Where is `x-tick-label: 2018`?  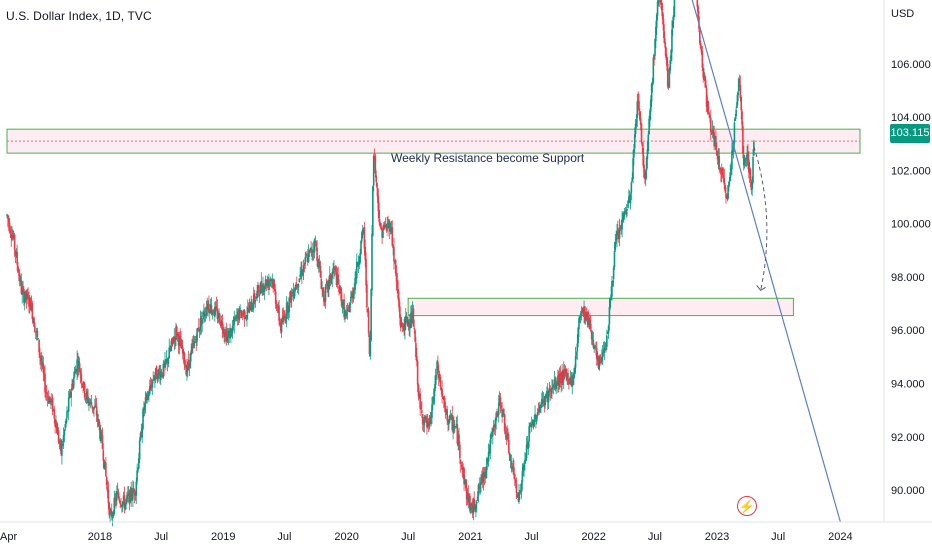
x-tick-label: 2018 is located at coordinates (100, 537).